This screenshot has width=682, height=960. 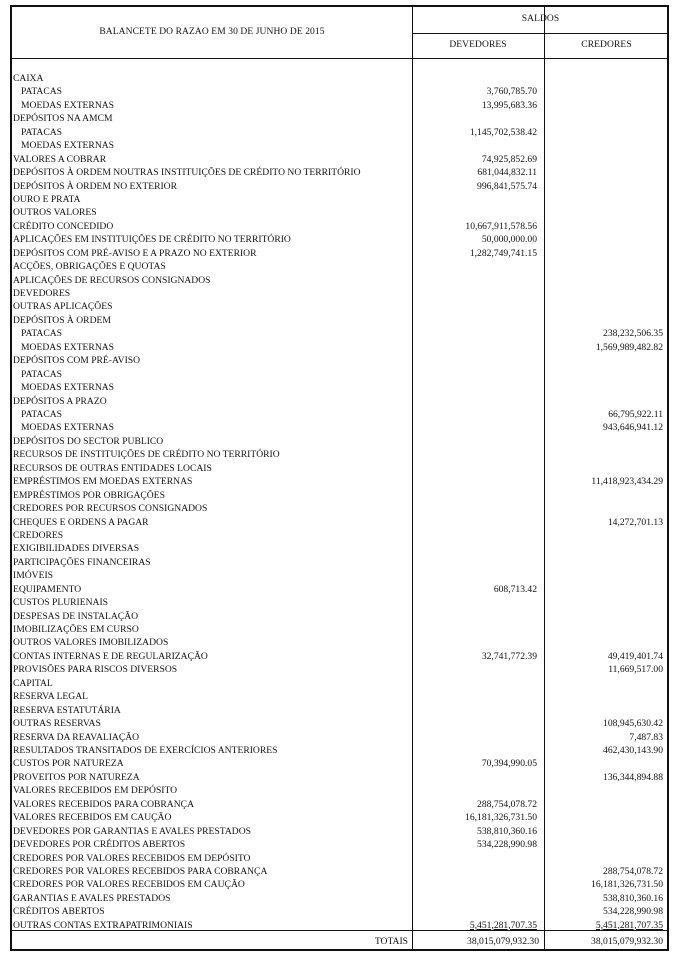 I want to click on table-row: RESERVA DA REAVALIAÇÃO 7,487.83, so click(x=339, y=737).